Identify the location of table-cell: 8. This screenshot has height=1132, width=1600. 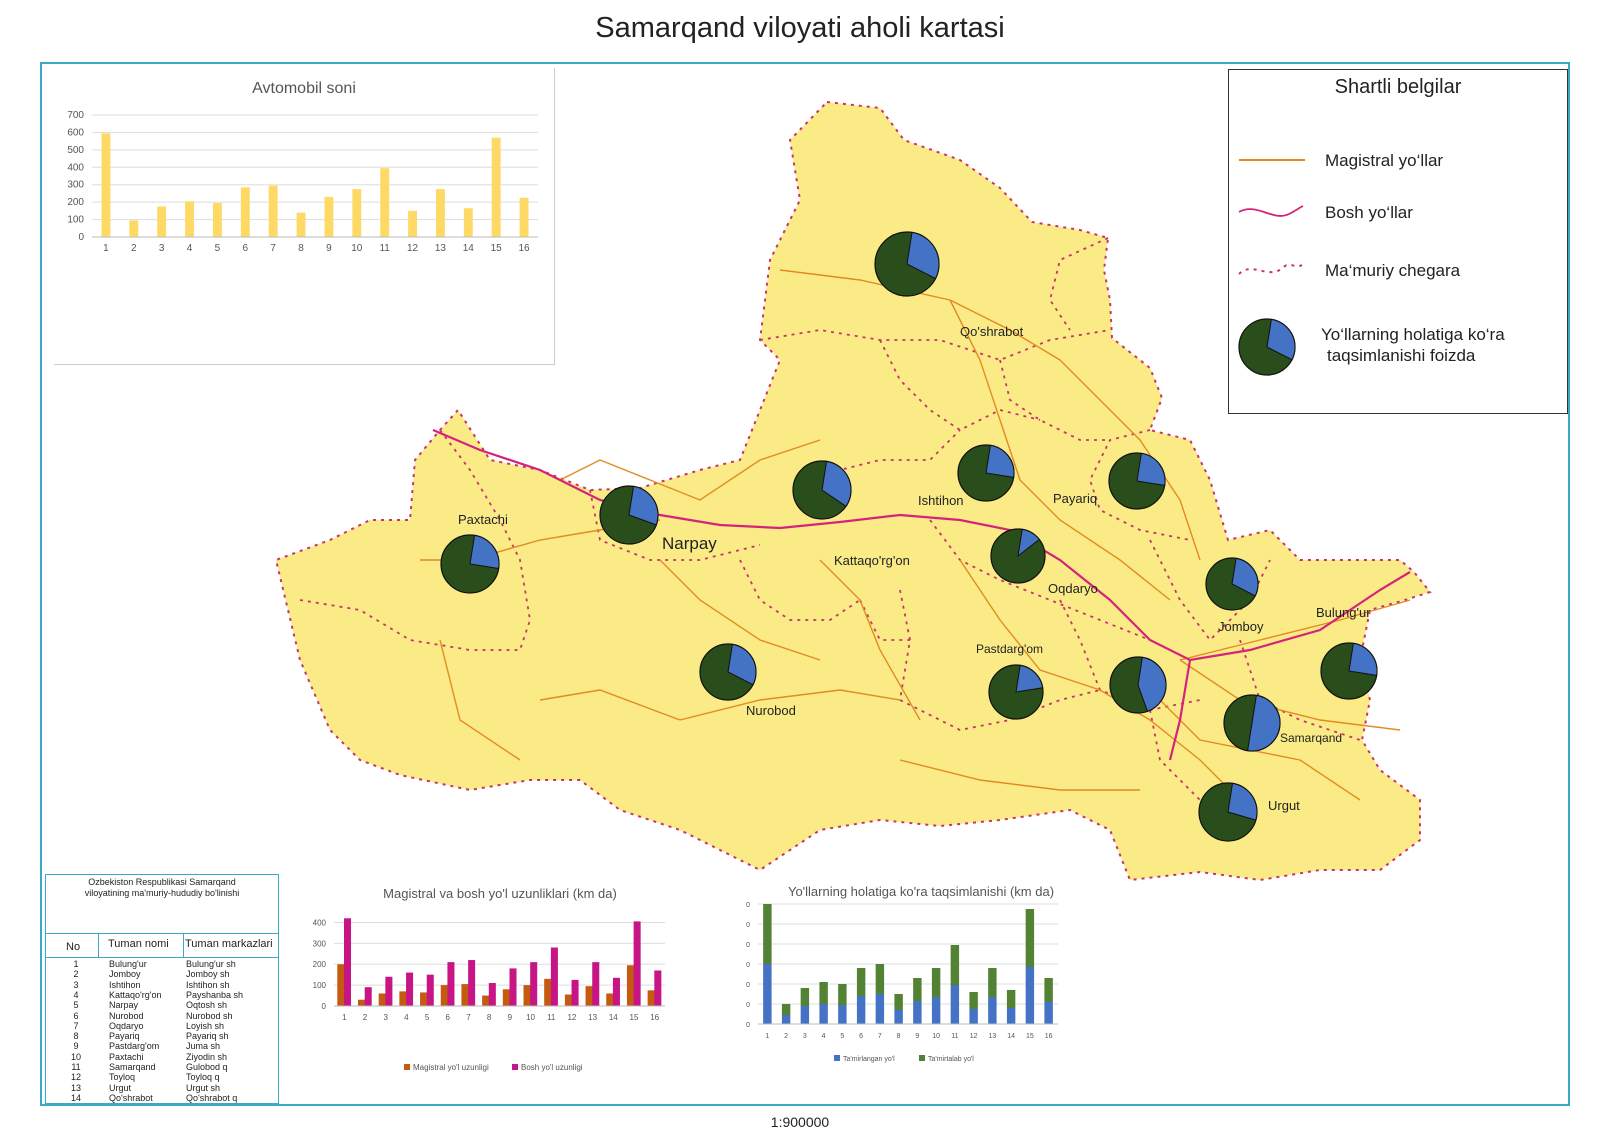
(76, 1036).